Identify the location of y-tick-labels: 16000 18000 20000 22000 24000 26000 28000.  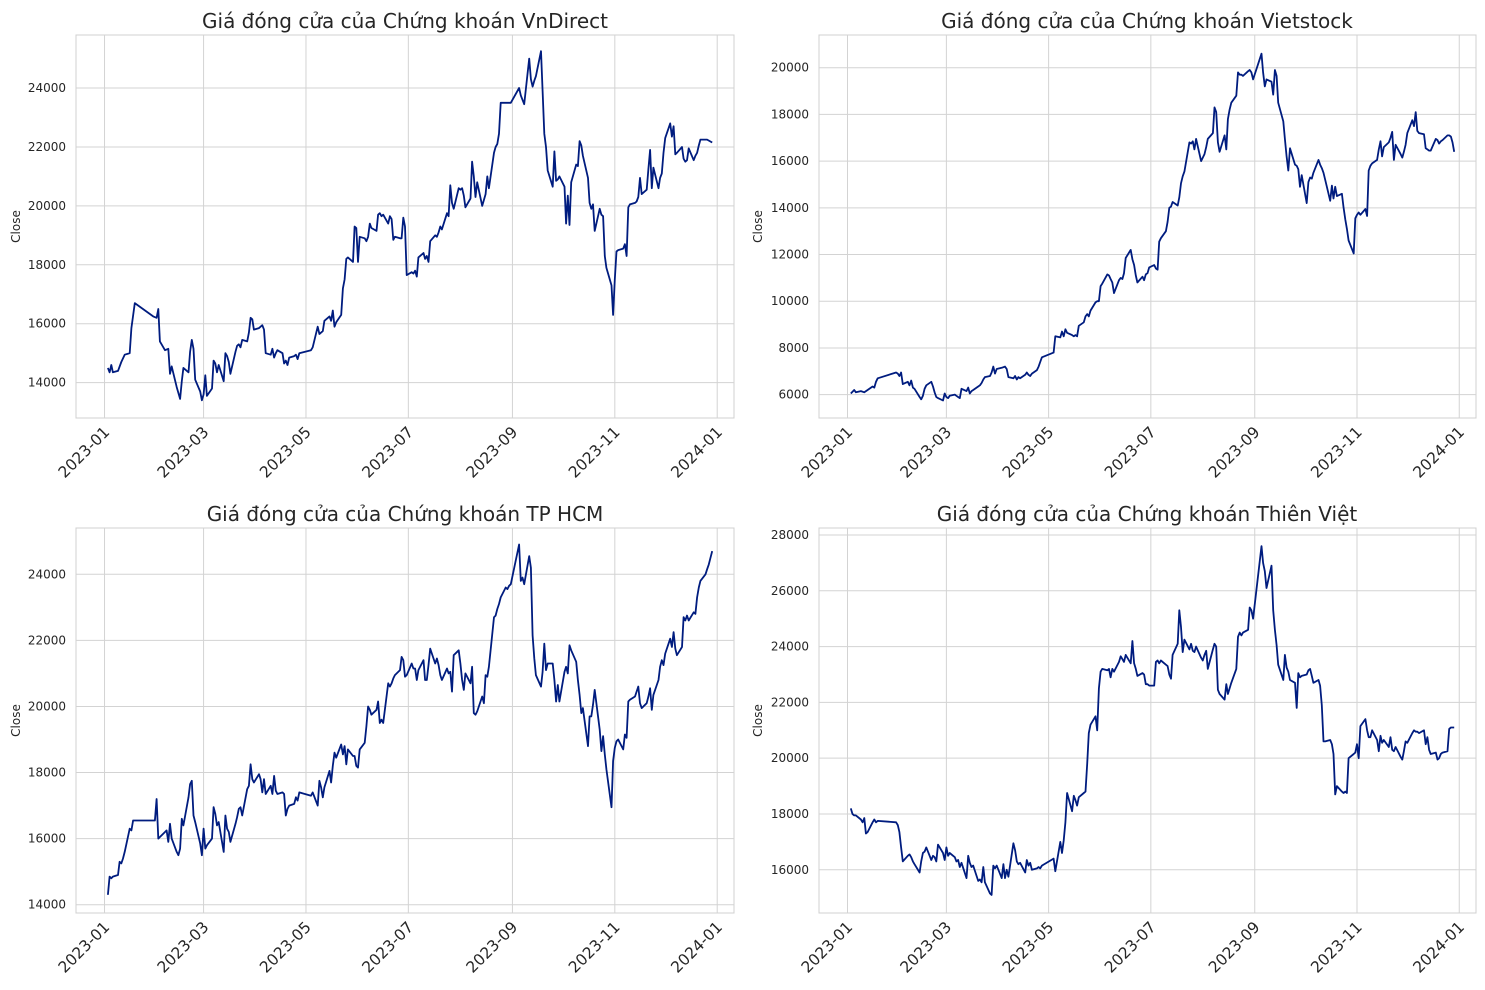
(790, 702).